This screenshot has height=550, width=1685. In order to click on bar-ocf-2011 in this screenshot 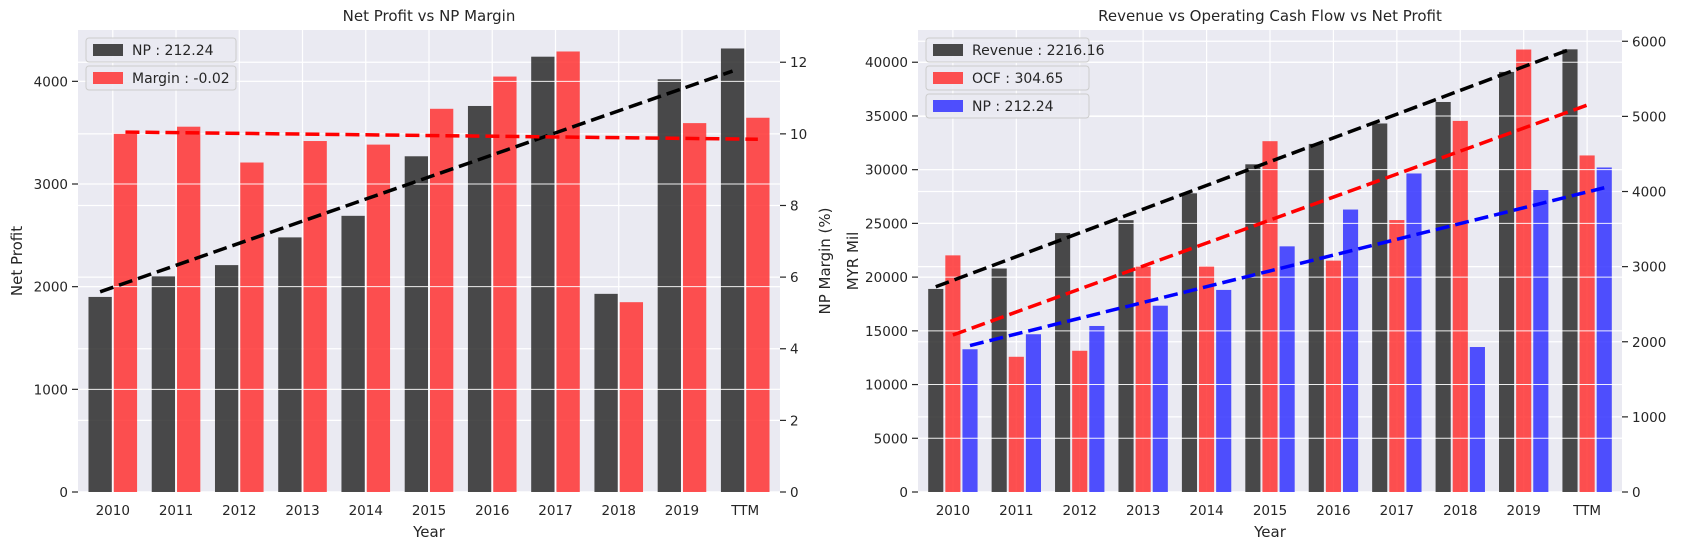, I will do `click(1016, 424)`.